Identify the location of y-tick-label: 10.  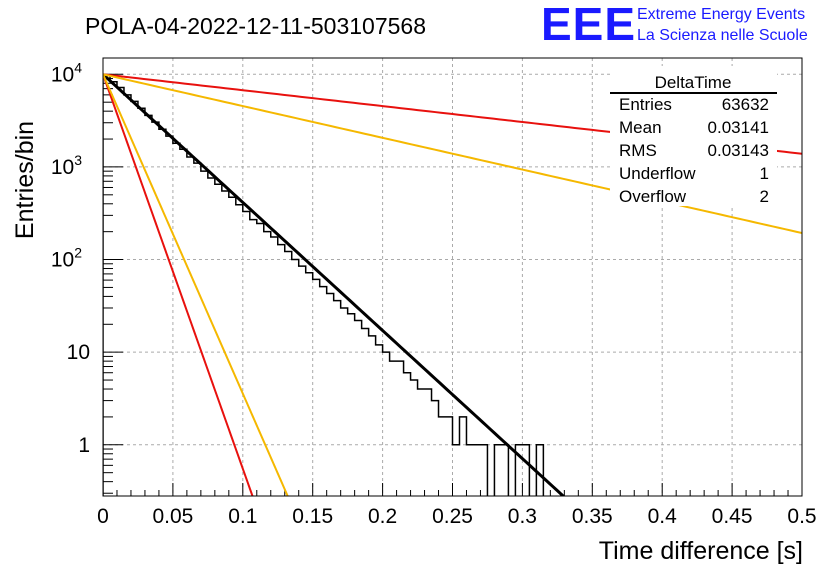
(78, 352).